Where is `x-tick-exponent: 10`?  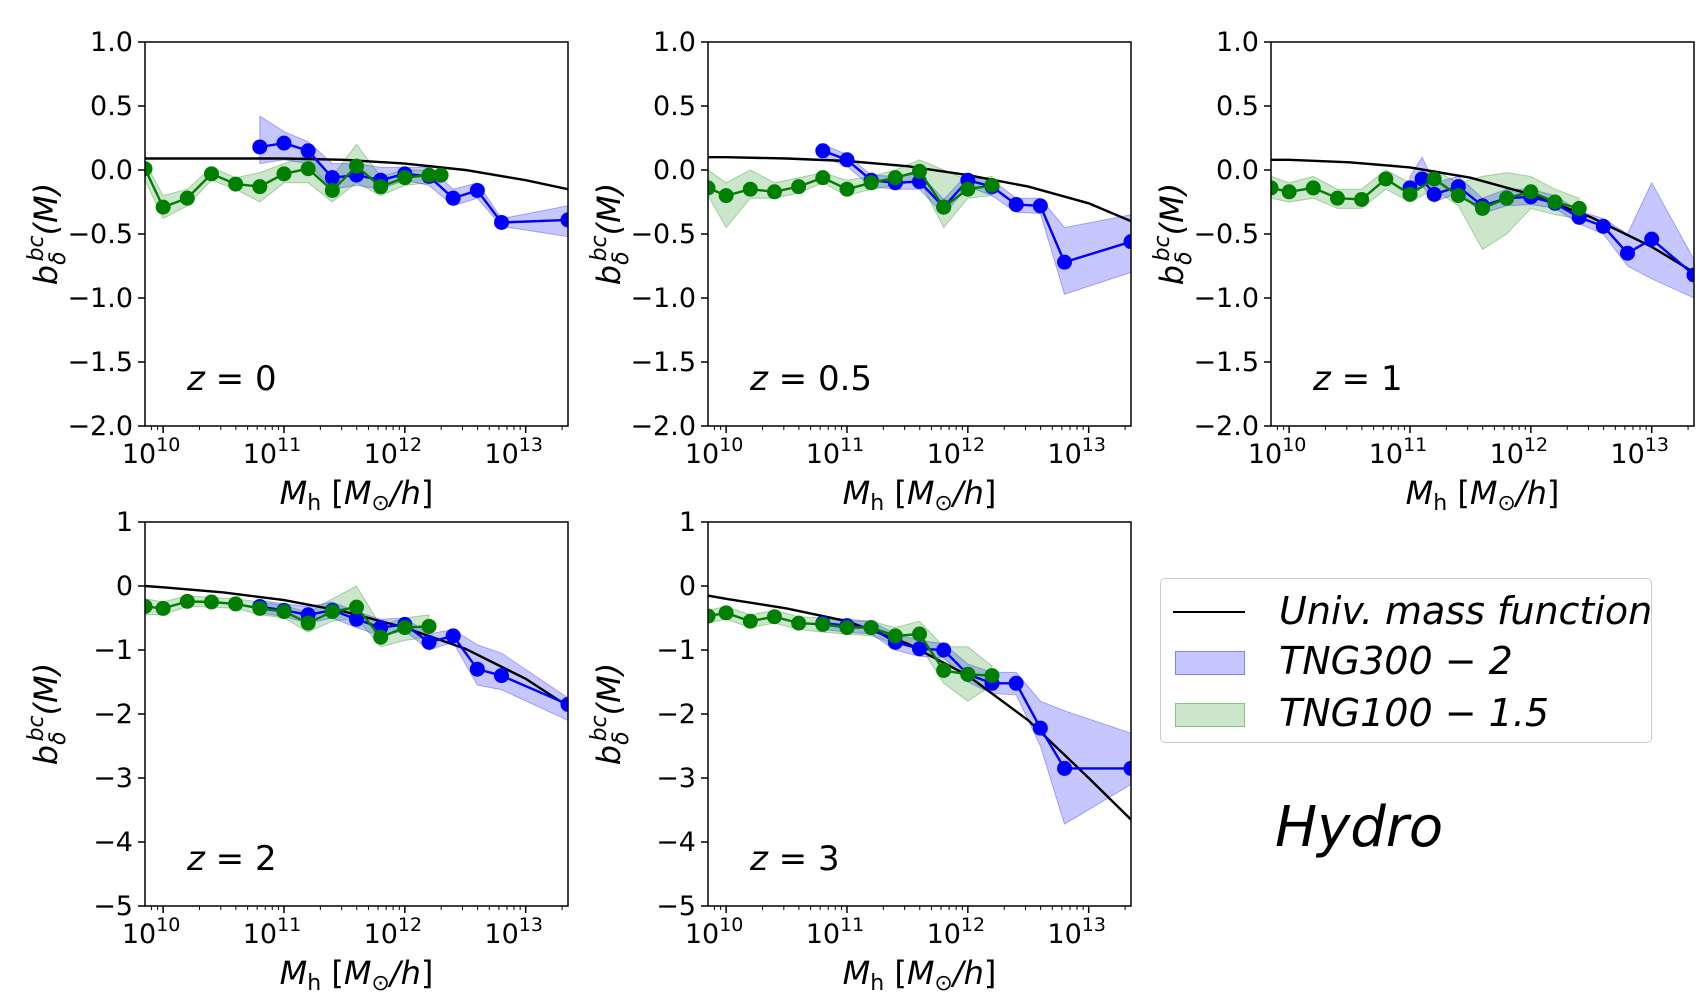
x-tick-exponent: 10 is located at coordinates (731, 925).